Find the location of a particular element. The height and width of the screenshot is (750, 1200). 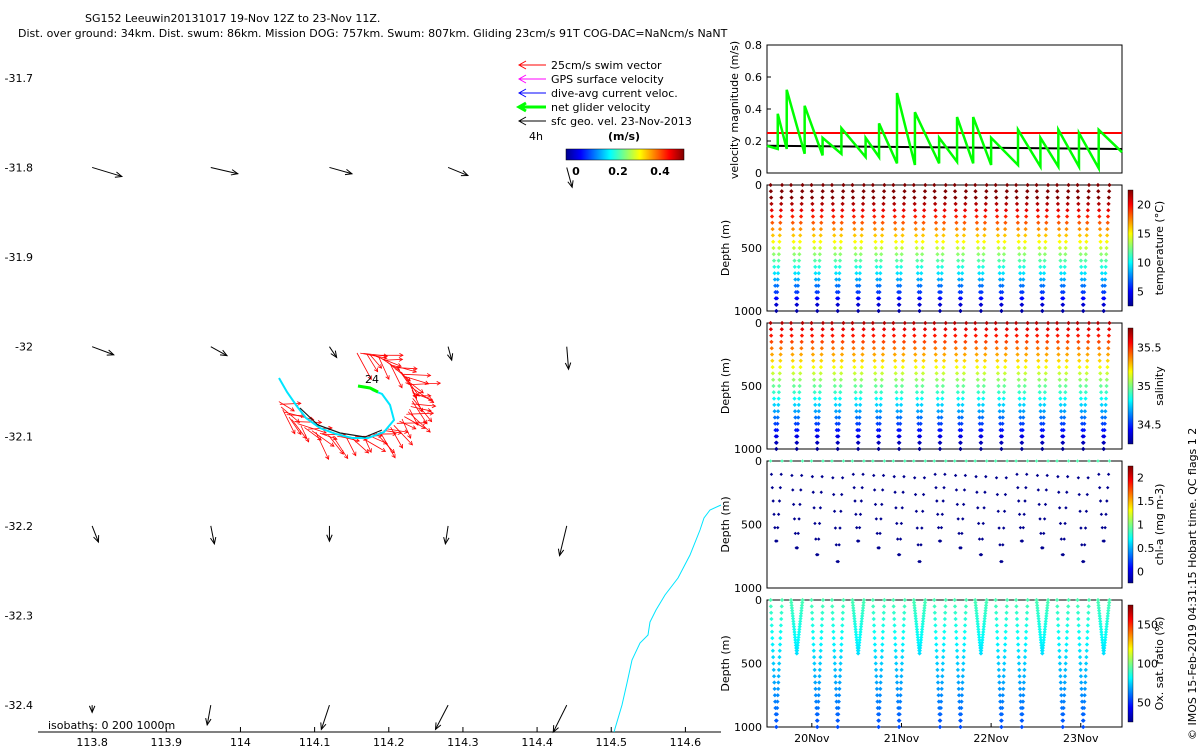

net-glider-segment is located at coordinates (368, 389).